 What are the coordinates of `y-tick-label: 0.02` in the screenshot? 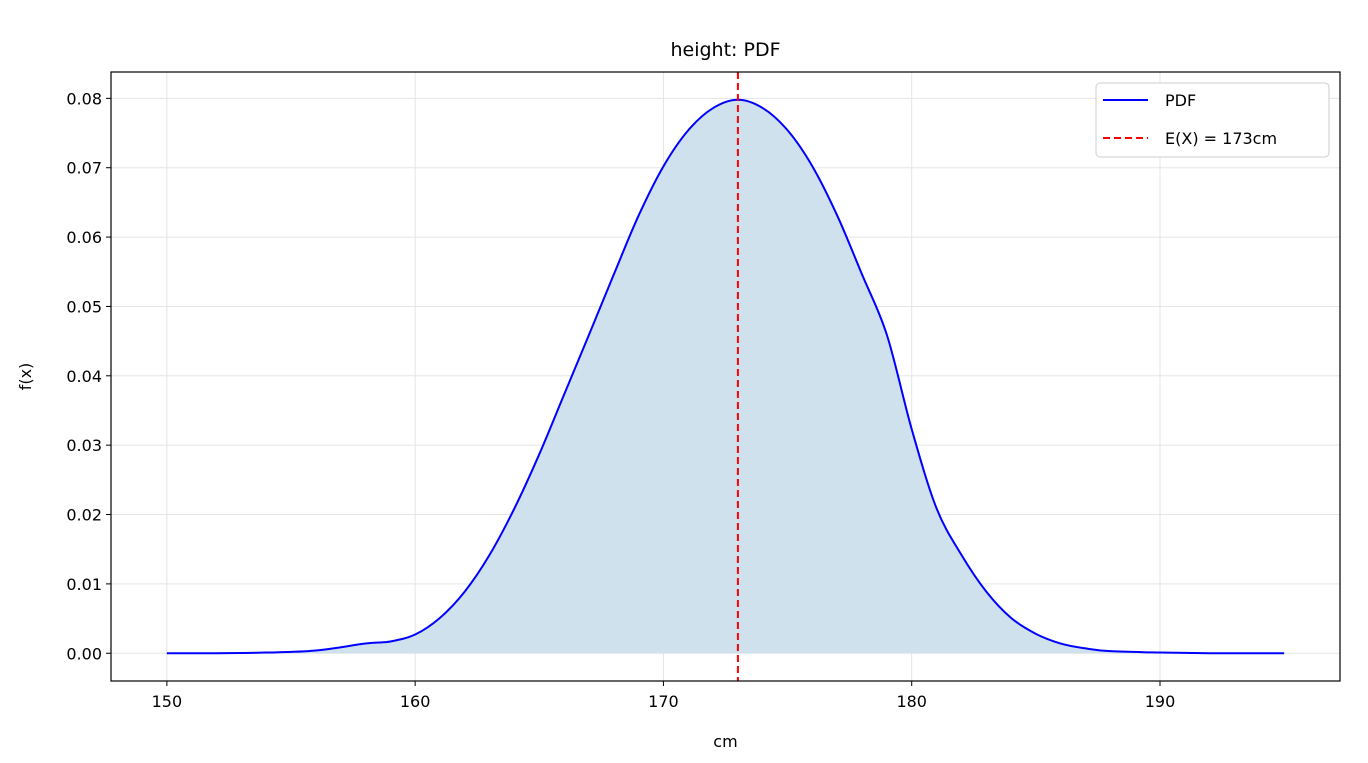 It's located at (84, 515).